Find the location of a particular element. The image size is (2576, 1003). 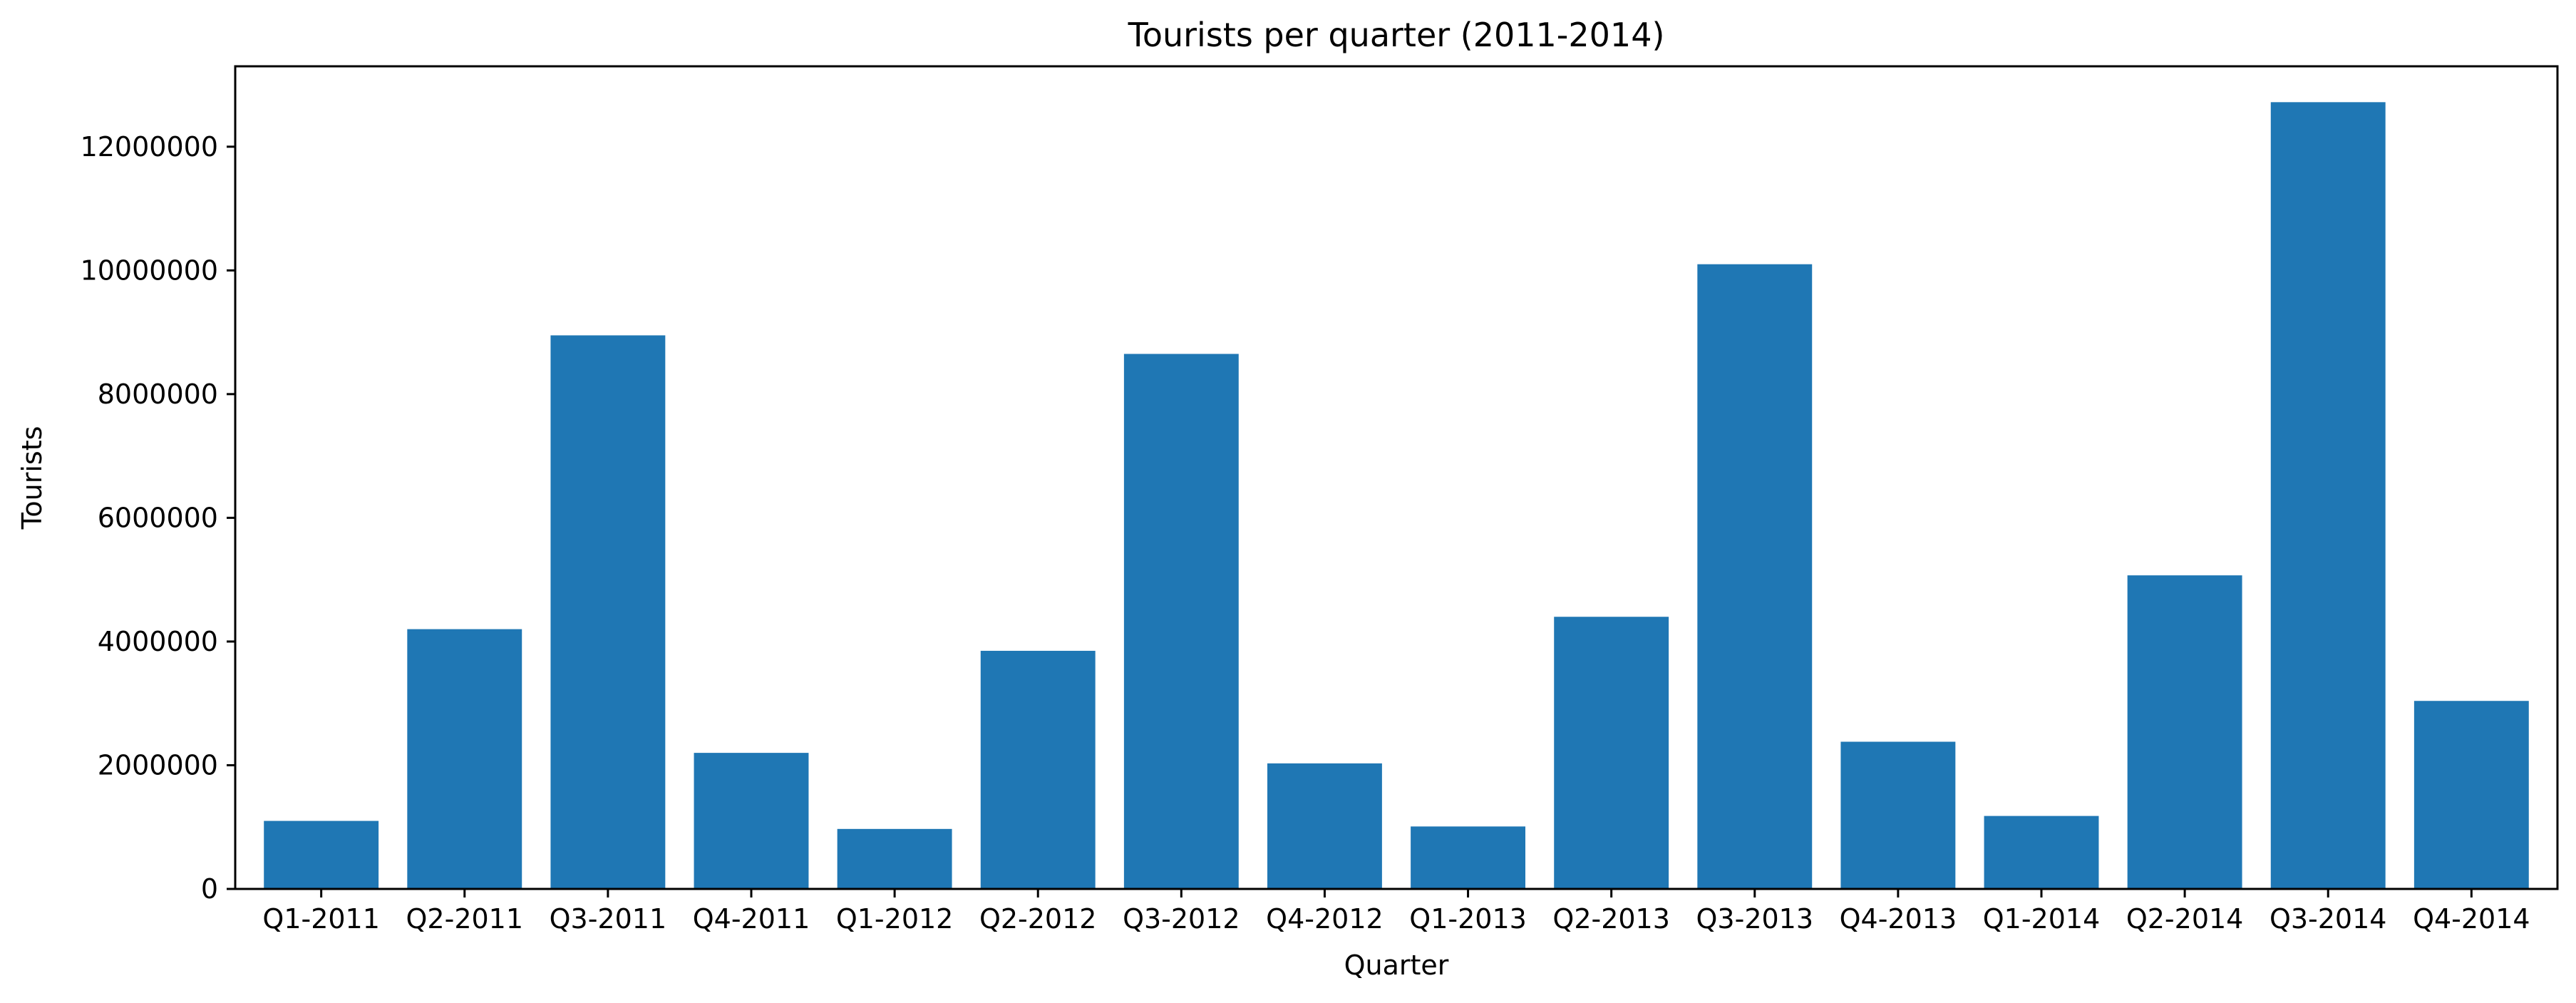

y-axis-label: Tourists is located at coordinates (32, 478).